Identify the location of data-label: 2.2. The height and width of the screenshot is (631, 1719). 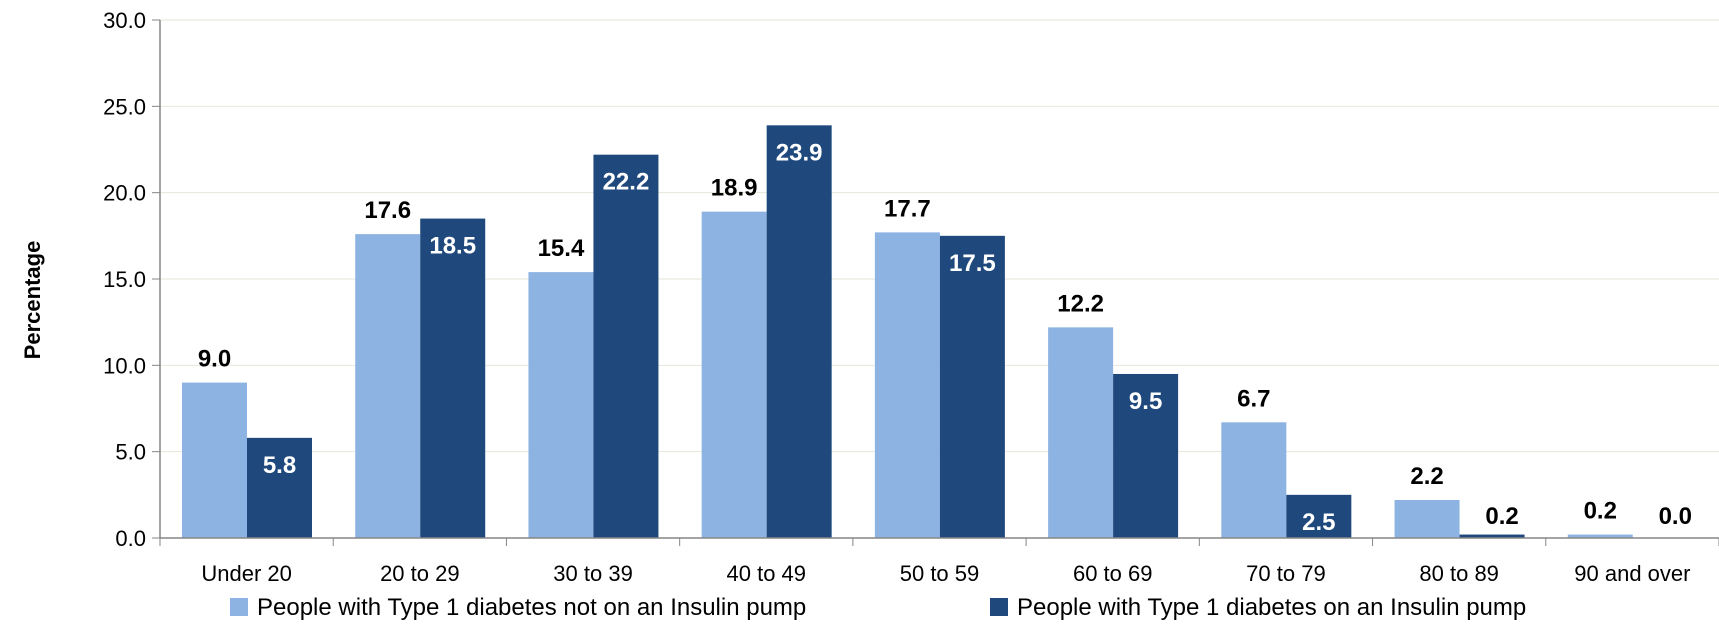
(1426, 476).